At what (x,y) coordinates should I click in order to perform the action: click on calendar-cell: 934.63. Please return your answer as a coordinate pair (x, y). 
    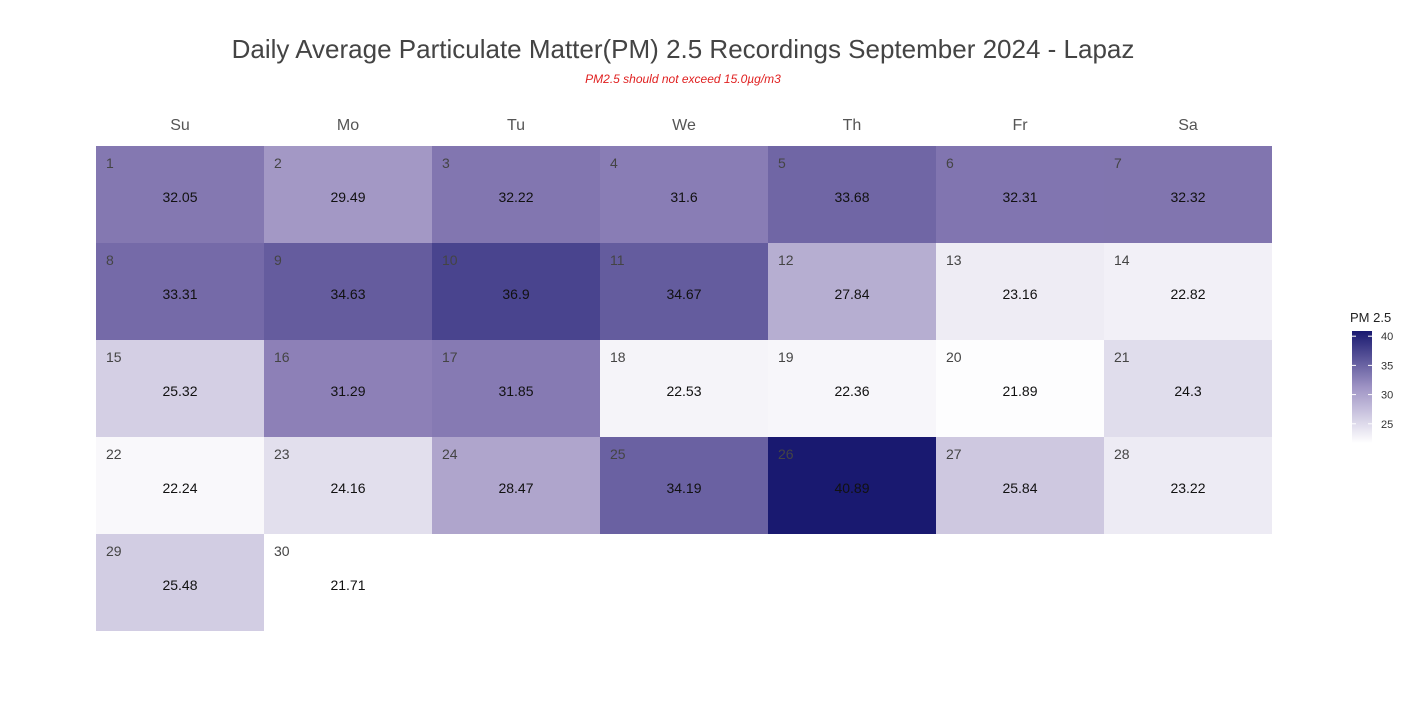
    Looking at the image, I should click on (348, 291).